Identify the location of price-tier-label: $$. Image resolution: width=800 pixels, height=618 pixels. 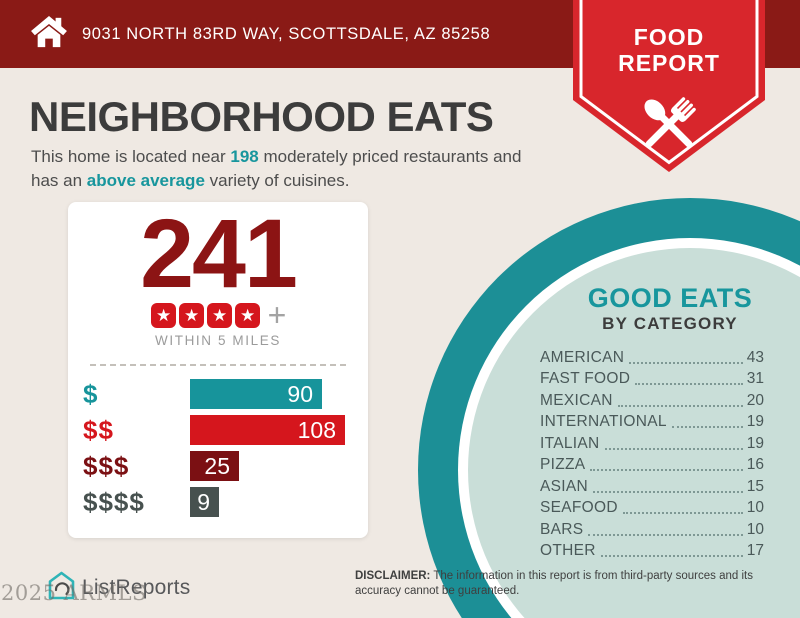
(98, 429).